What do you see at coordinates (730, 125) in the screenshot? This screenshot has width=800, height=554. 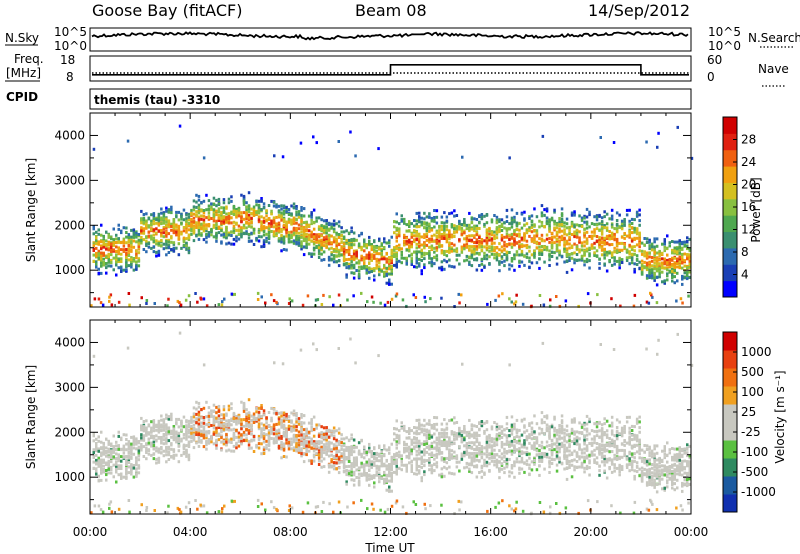 I see `colorbar-swatch` at bounding box center [730, 125].